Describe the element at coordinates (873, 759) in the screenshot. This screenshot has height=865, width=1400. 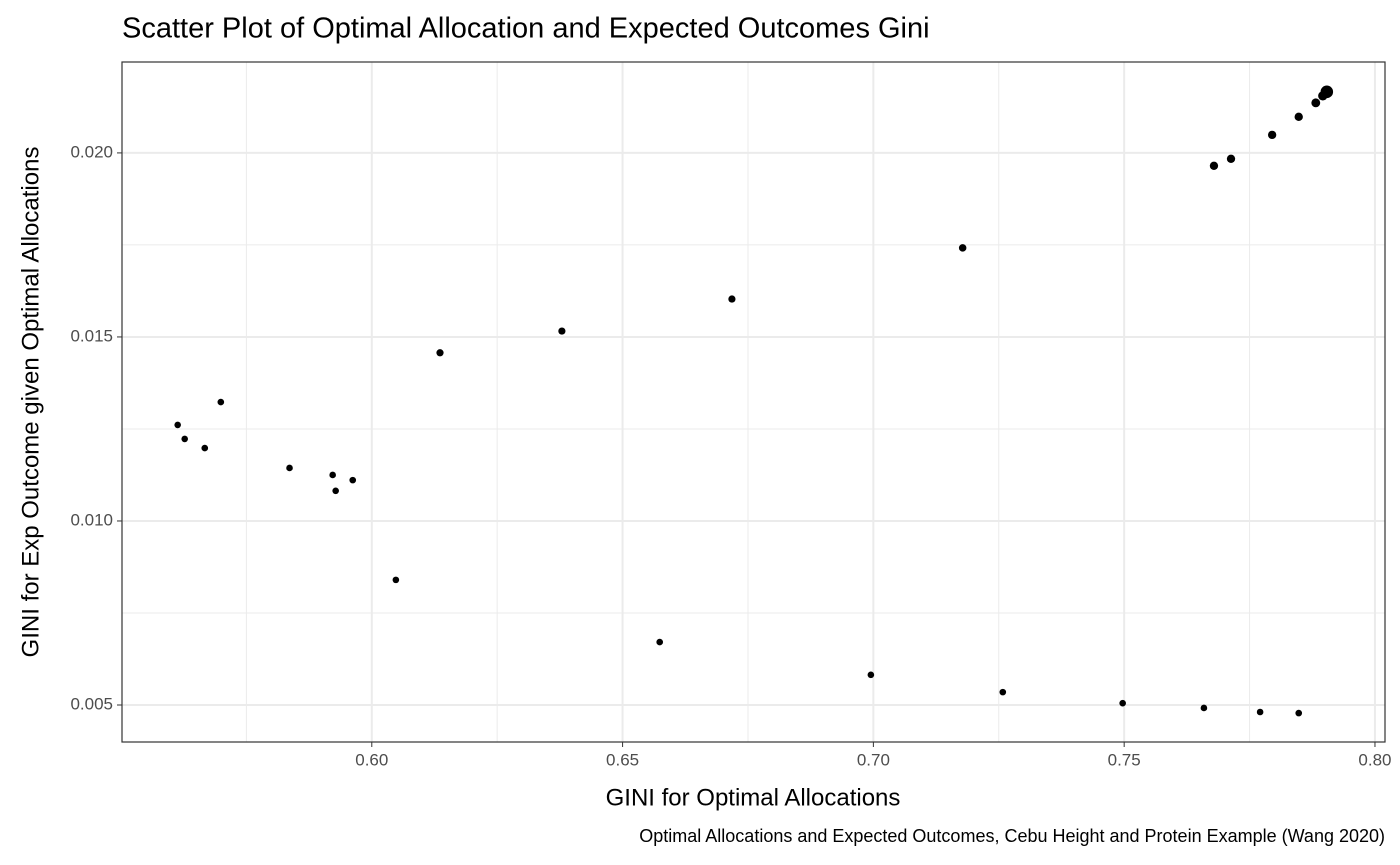
I see `x-tick-label: 0.70` at that location.